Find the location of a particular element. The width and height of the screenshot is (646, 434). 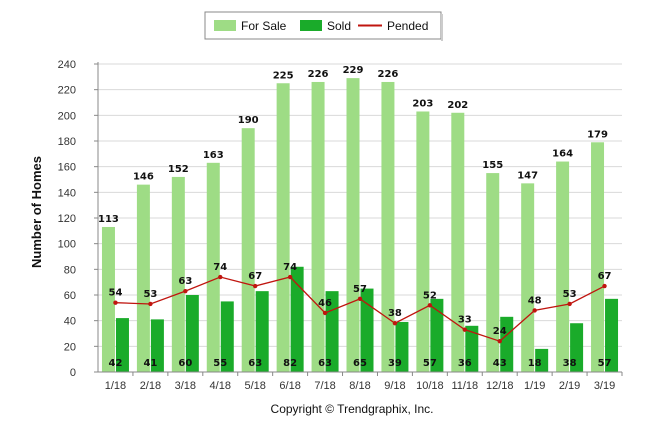

data-label-for-sale: 202 is located at coordinates (457, 105).